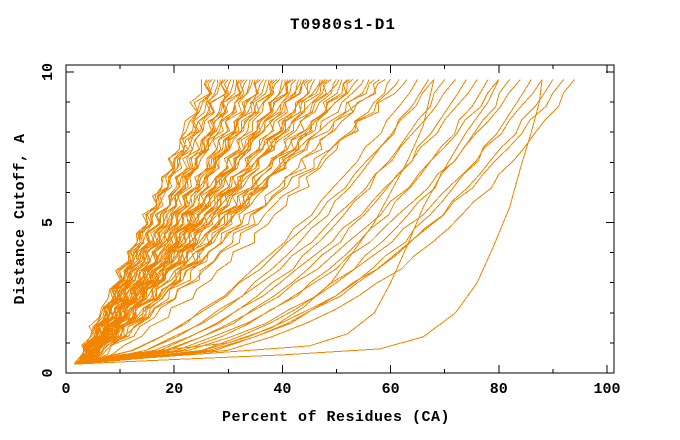  I want to click on x-tick-label: 0, so click(65, 389).